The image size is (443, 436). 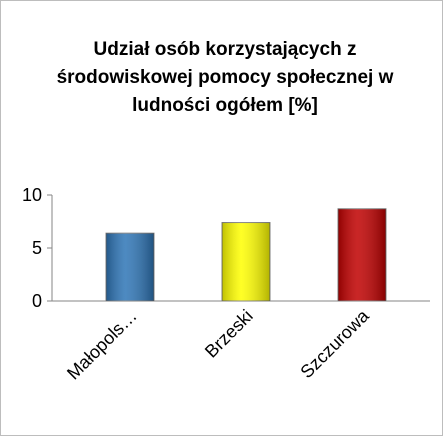 What do you see at coordinates (229, 334) in the screenshot?
I see `x-tick-label: Brzeski` at bounding box center [229, 334].